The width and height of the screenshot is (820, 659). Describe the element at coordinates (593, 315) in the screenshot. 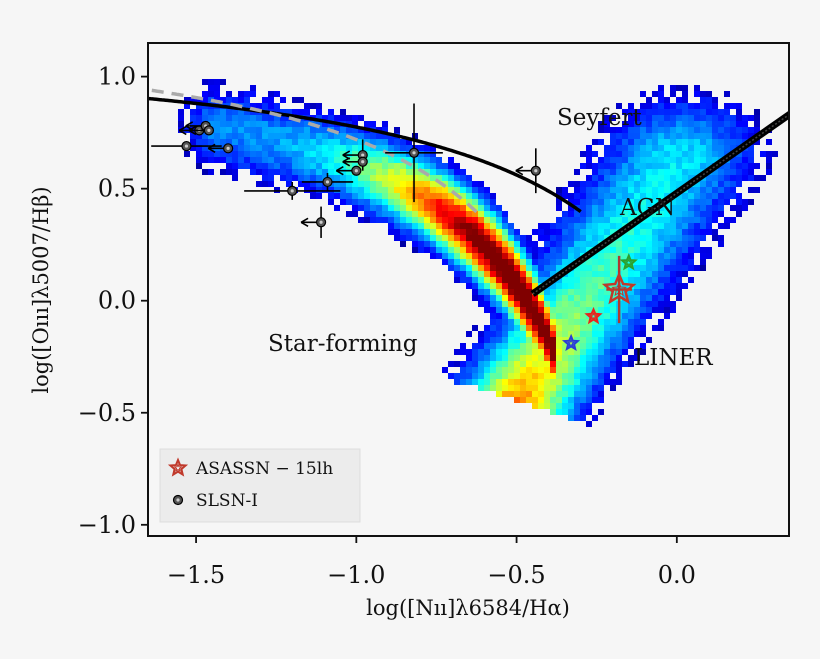

I see `asassn-star-inner` at that location.